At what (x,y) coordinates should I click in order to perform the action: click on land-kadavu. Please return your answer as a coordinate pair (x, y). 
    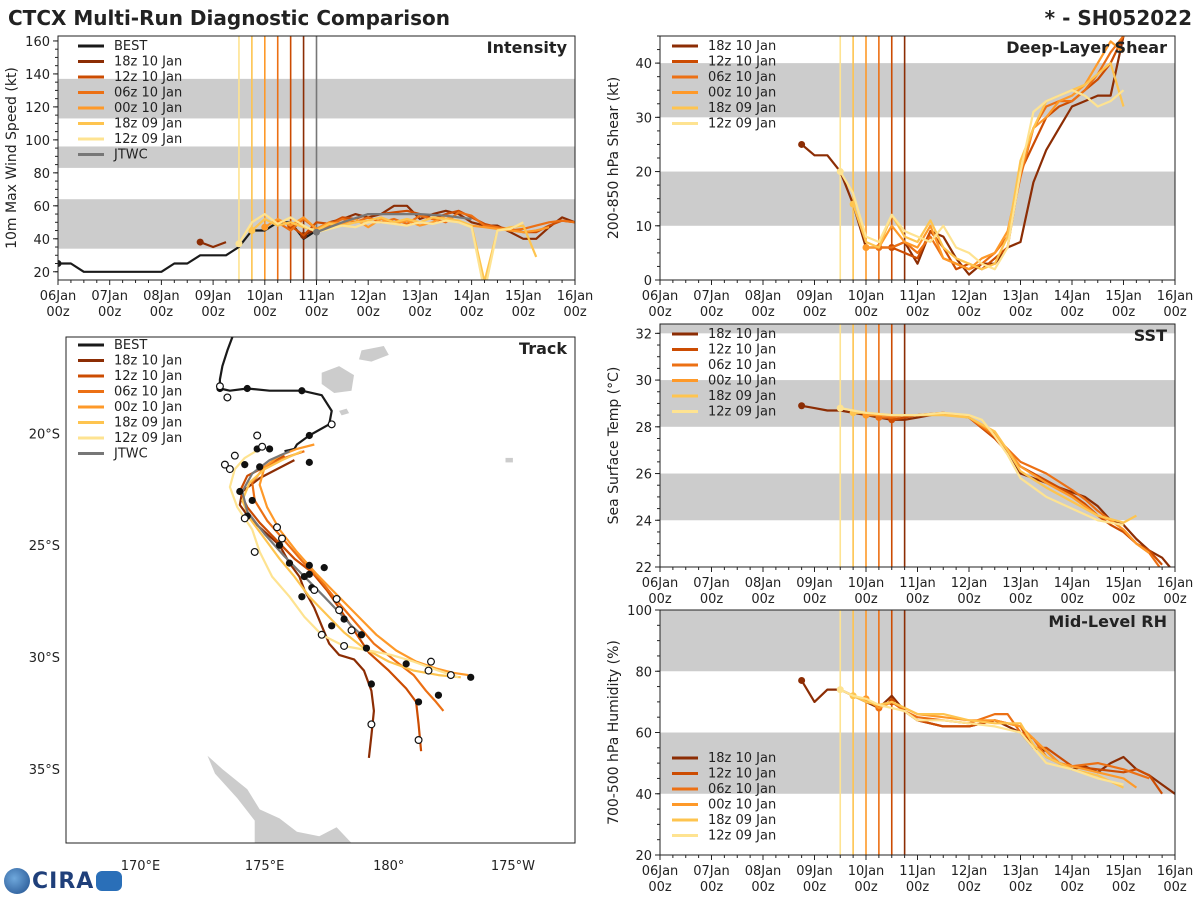
    Looking at the image, I should click on (344, 412).